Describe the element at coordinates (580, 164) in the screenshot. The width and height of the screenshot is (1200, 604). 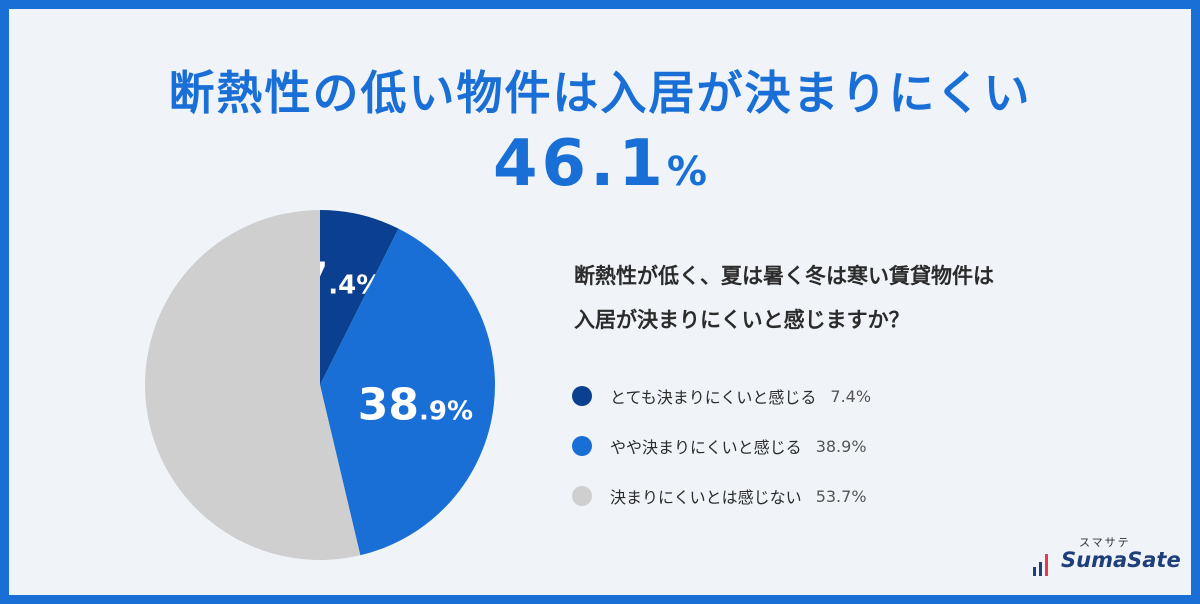
I see `headline-number: 46.1` at that location.